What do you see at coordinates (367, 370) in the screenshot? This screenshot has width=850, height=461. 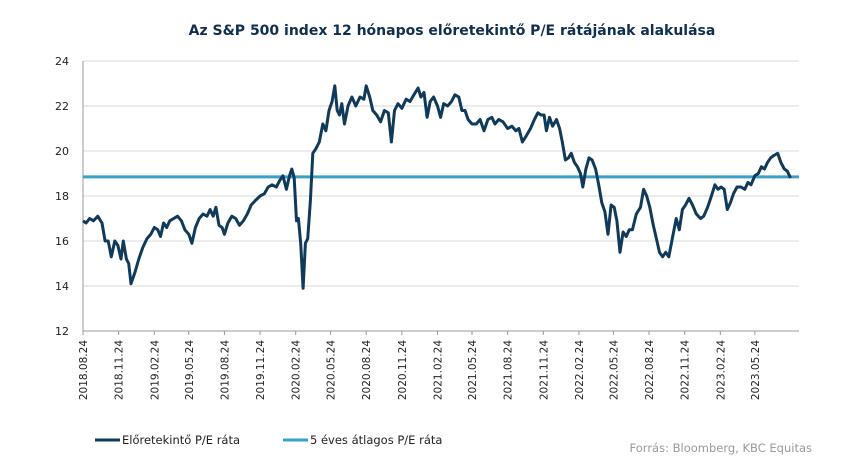 I see `x-tick-label: 2020.08.24` at bounding box center [367, 370].